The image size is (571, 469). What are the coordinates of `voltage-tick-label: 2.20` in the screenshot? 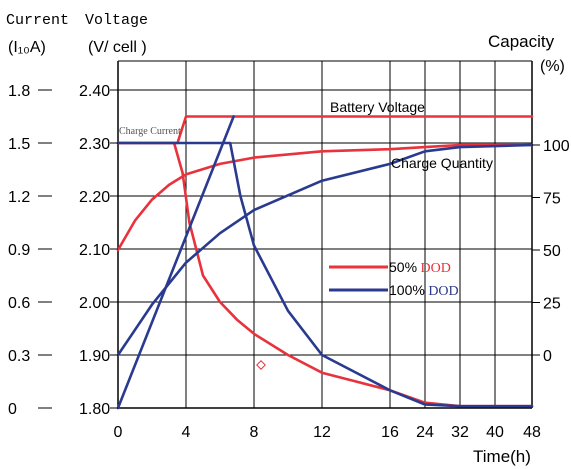 It's located at (94, 197).